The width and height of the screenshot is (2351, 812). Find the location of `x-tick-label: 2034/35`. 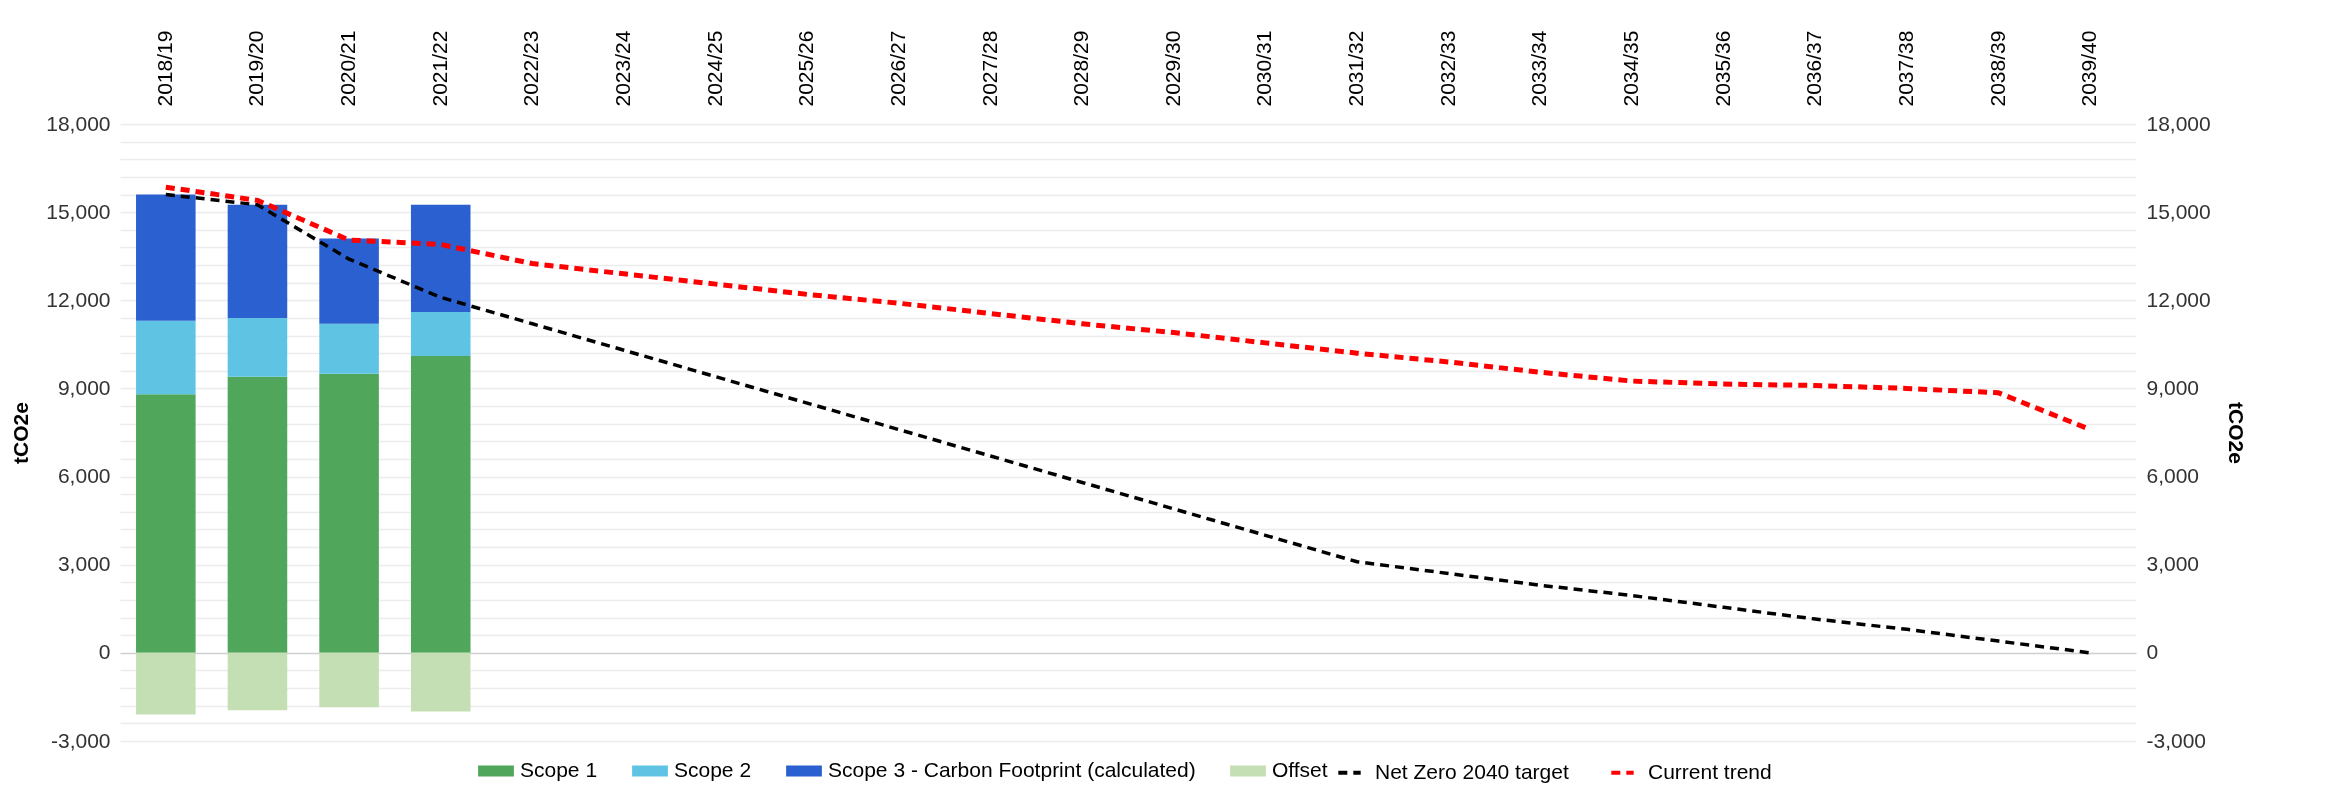

x-tick-label: 2034/35 is located at coordinates (1630, 68).